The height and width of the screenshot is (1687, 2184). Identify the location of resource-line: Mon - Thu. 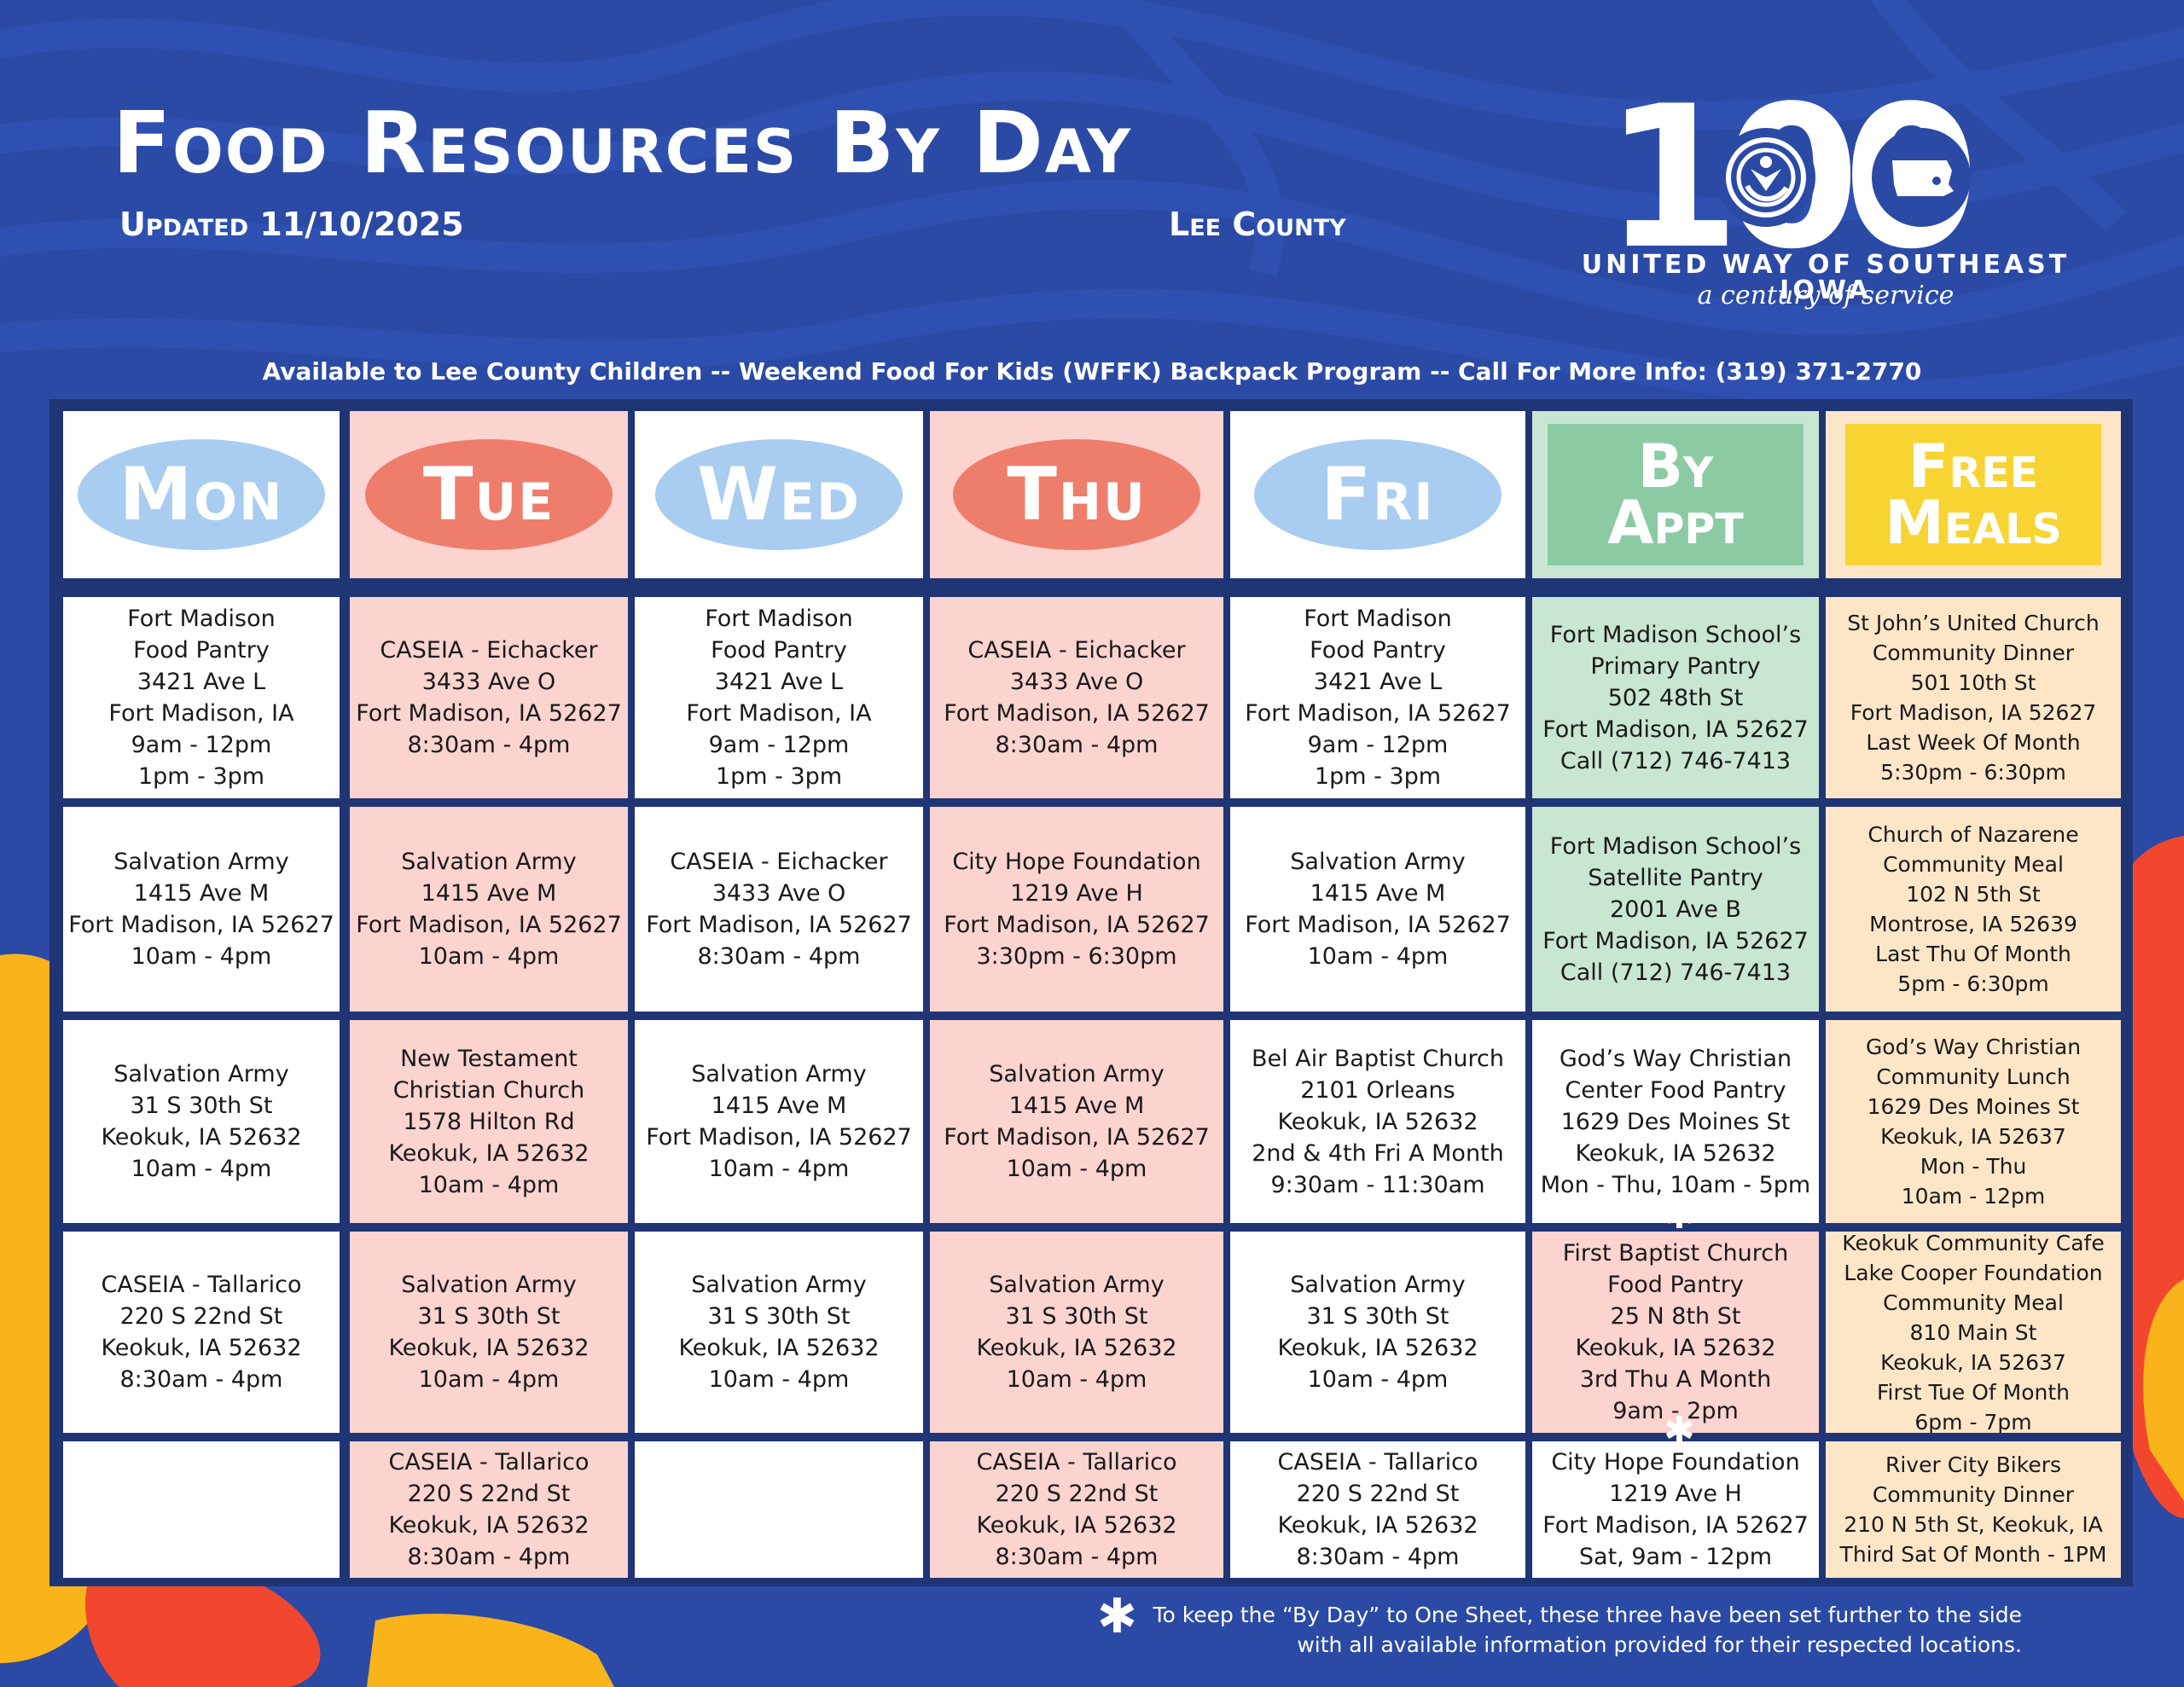
(1974, 1166).